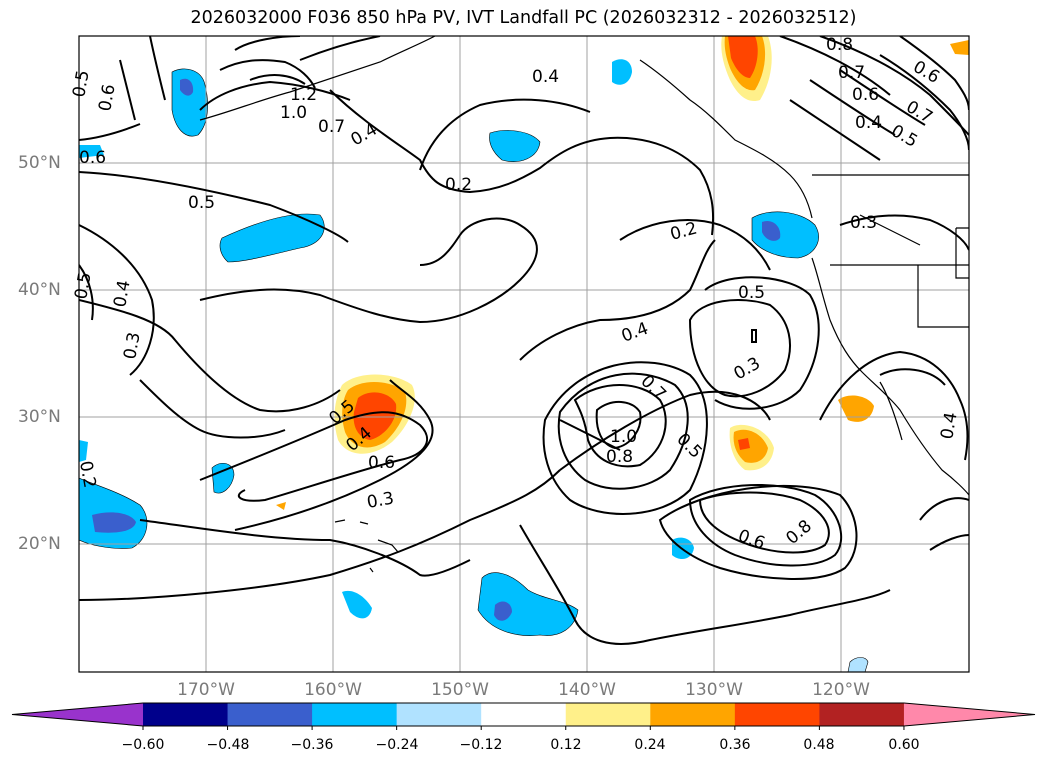 The width and height of the screenshot is (1047, 765). I want to click on colorbar, so click(523, 716).